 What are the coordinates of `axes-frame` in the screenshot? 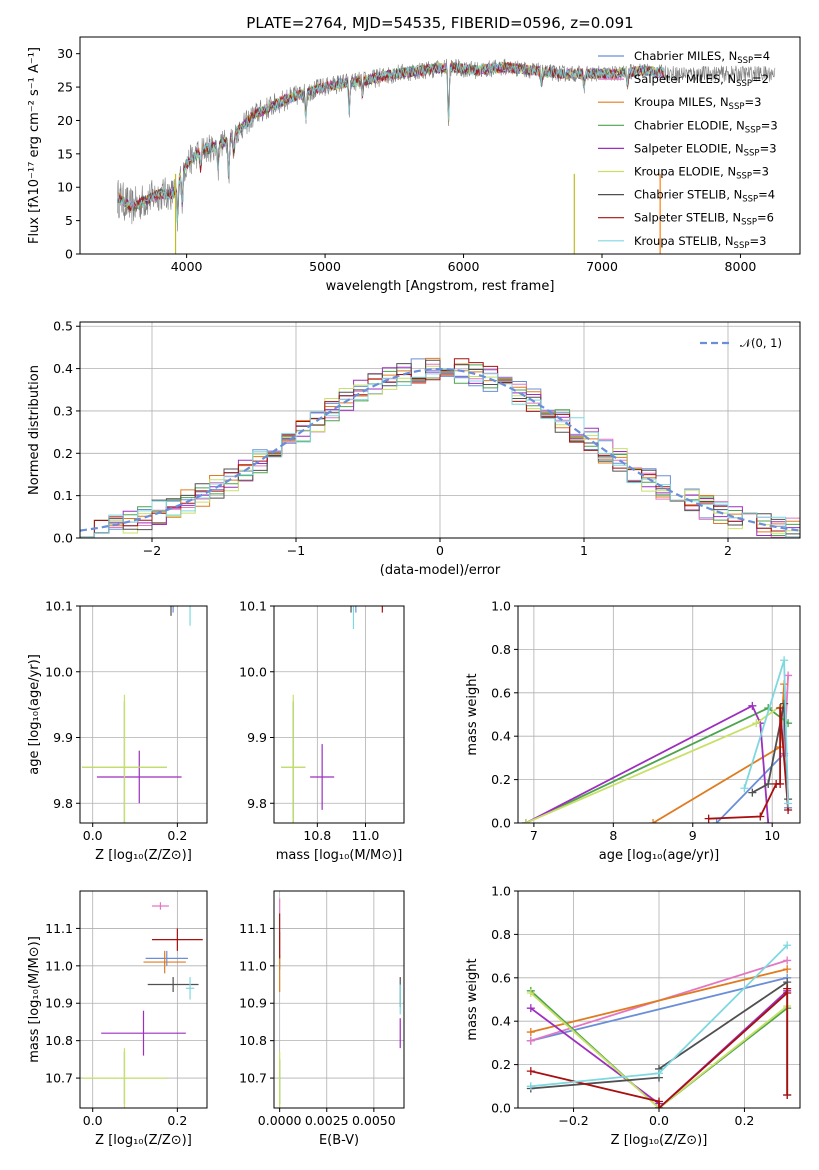 It's located at (659, 714).